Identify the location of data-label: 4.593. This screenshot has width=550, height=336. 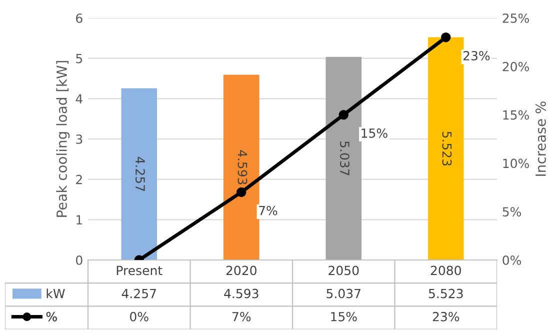
(241, 293).